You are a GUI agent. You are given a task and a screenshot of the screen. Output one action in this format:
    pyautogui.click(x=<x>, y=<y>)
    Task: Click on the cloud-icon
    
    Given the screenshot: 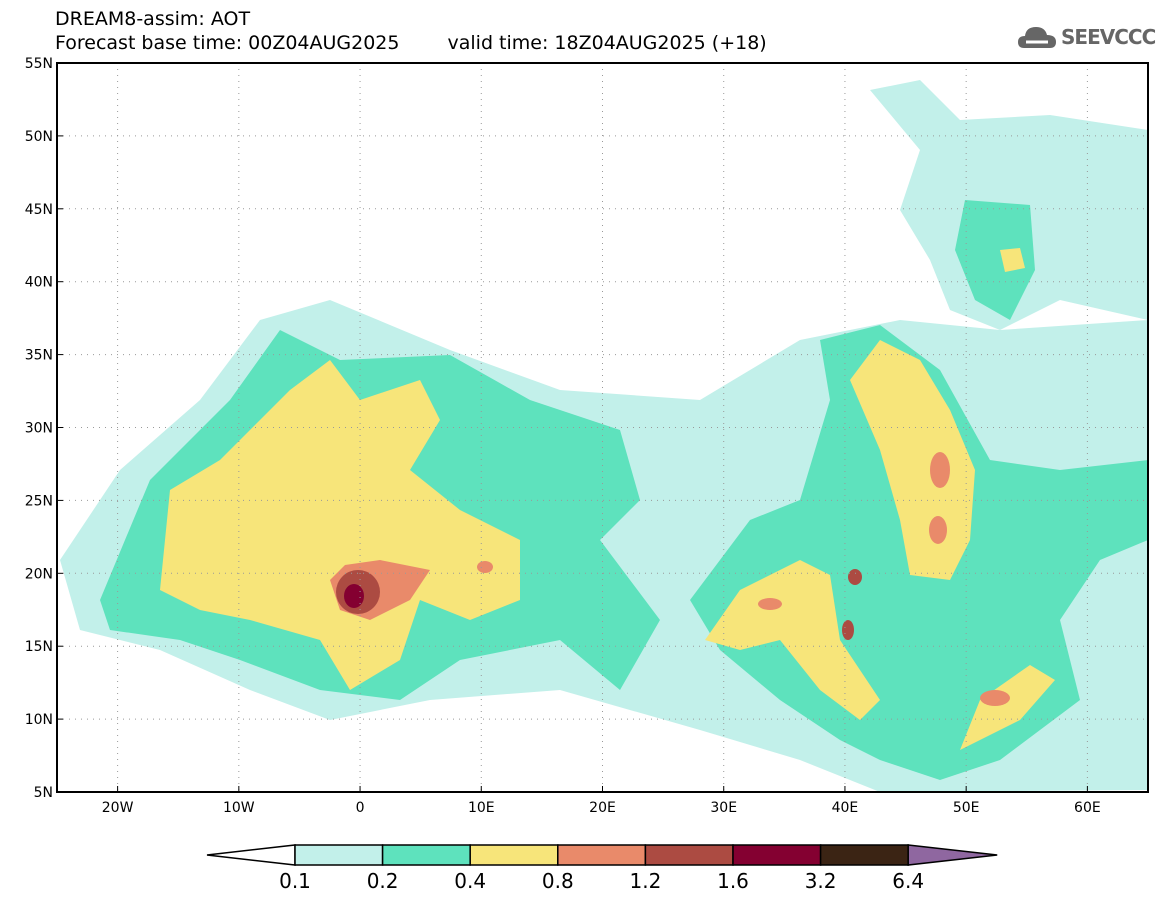 What is the action you would take?
    pyautogui.click(x=1037, y=37)
    